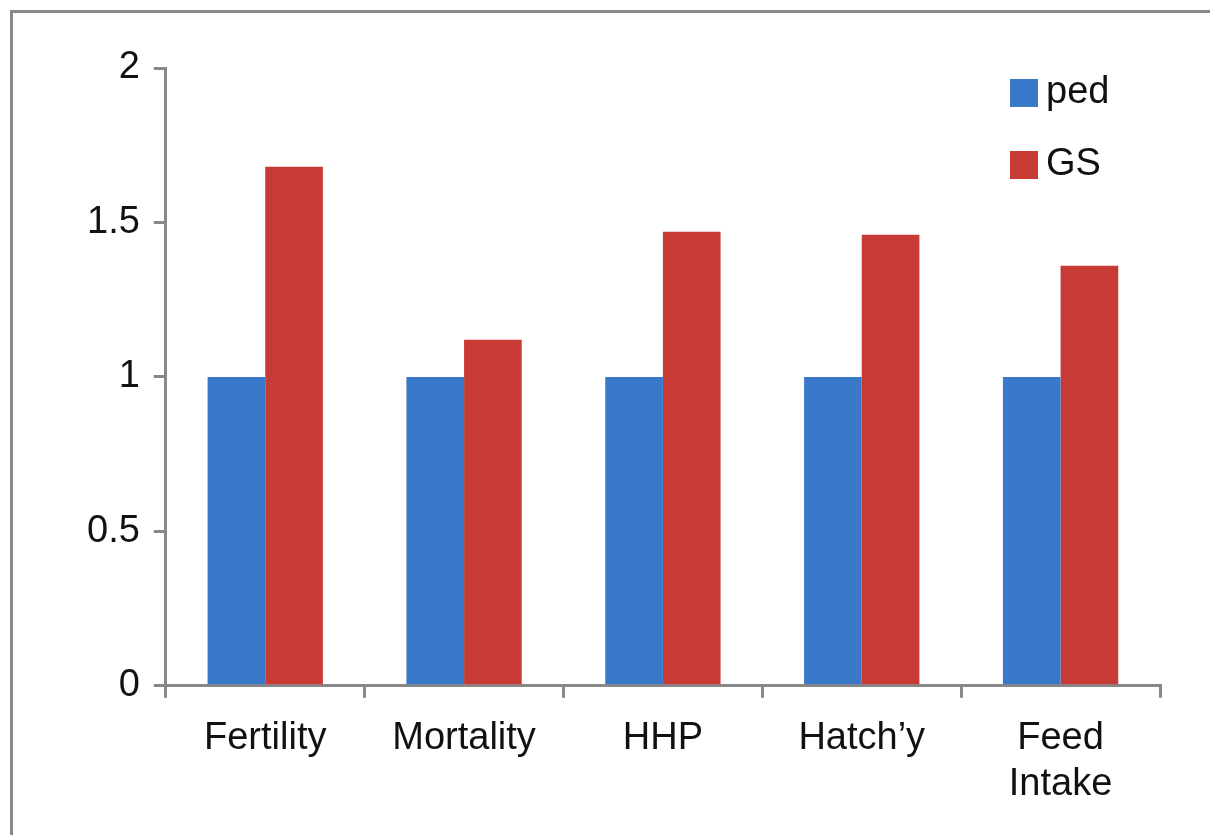  Describe the element at coordinates (265, 736) in the screenshot. I see `x-tick-label: Fertility` at that location.